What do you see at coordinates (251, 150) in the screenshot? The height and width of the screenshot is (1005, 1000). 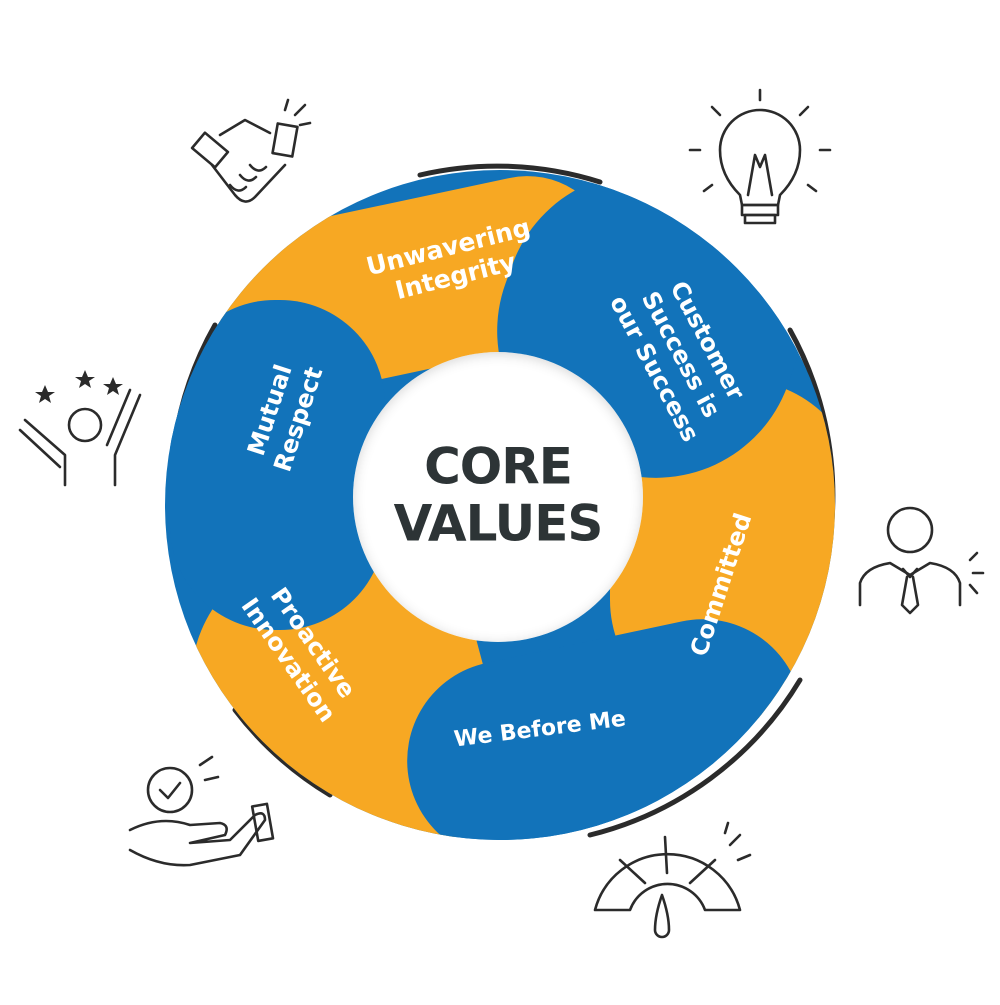 I see `handshake-icon` at bounding box center [251, 150].